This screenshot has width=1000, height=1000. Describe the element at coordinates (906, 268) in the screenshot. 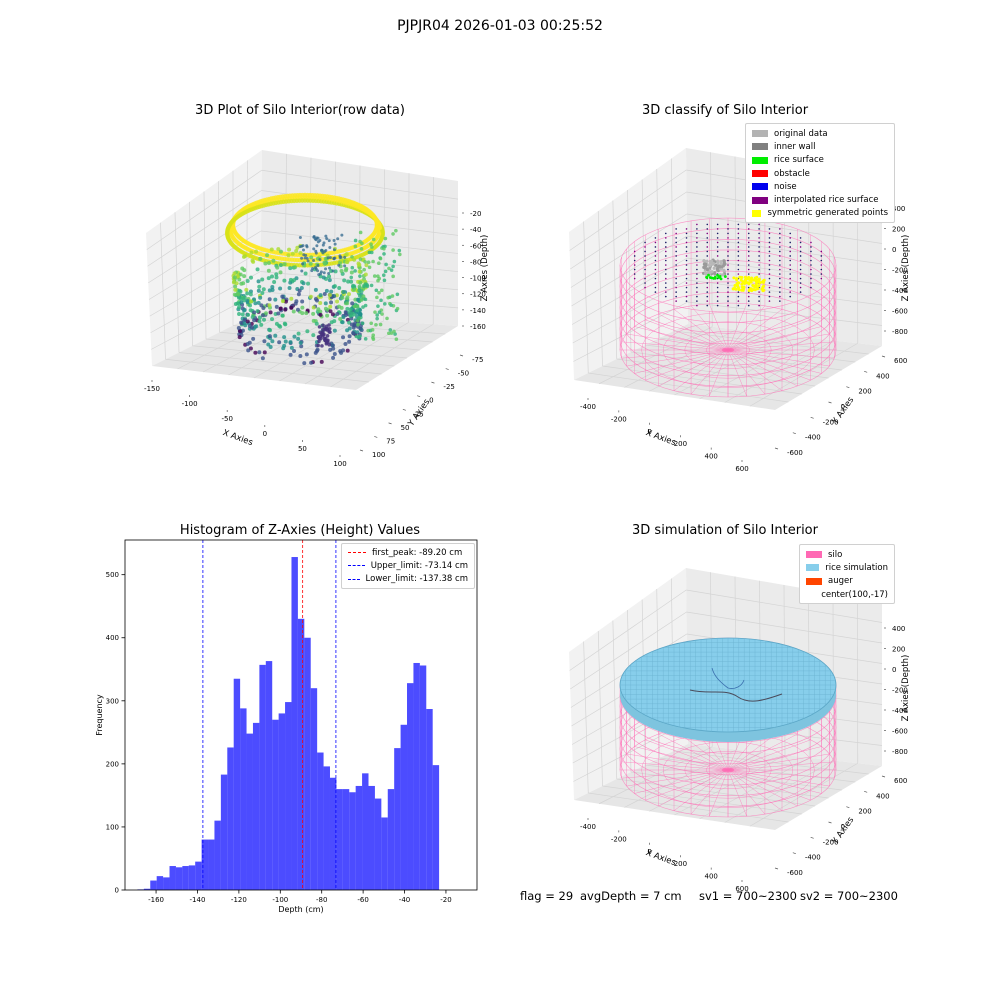

I see `z-axis-label: Z Axies (Depth)` at that location.